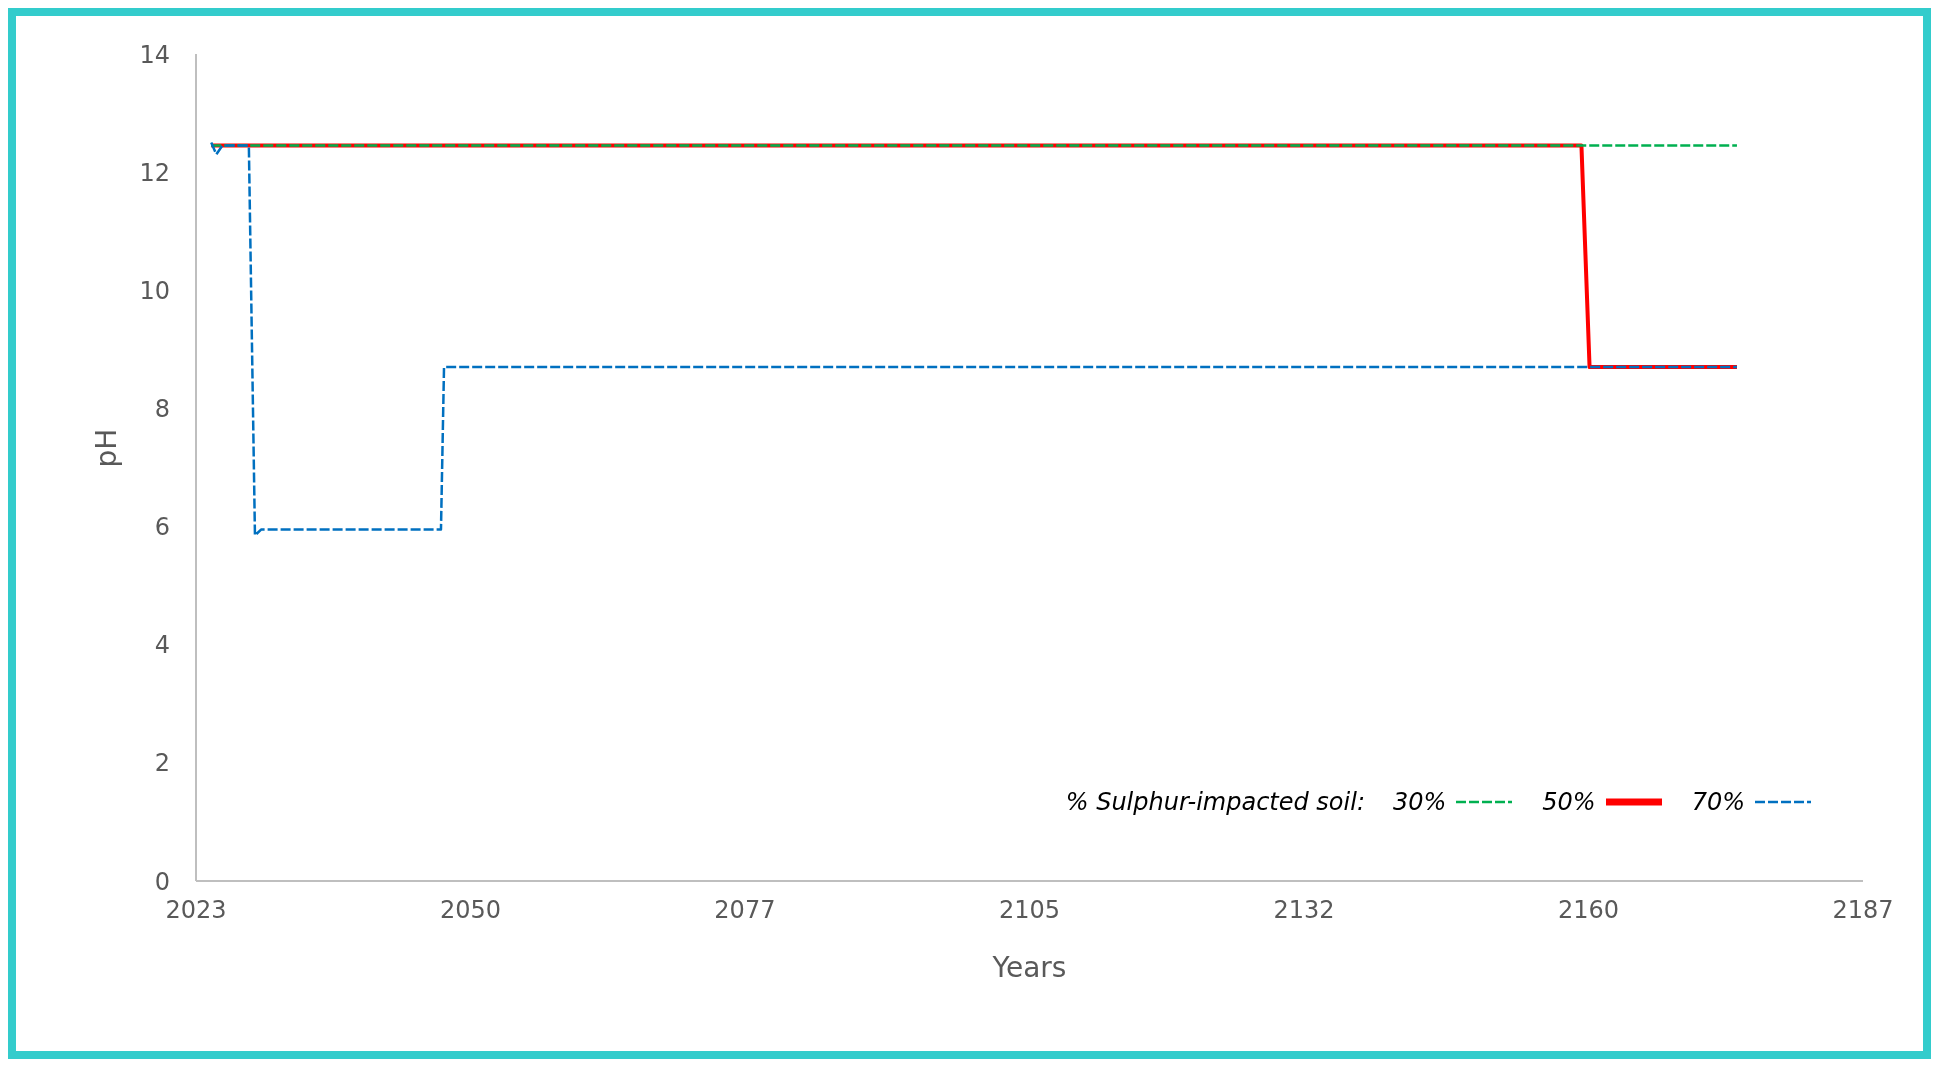 The width and height of the screenshot is (1939, 1067). Describe the element at coordinates (154, 172) in the screenshot. I see `y-tick-label: 12` at that location.